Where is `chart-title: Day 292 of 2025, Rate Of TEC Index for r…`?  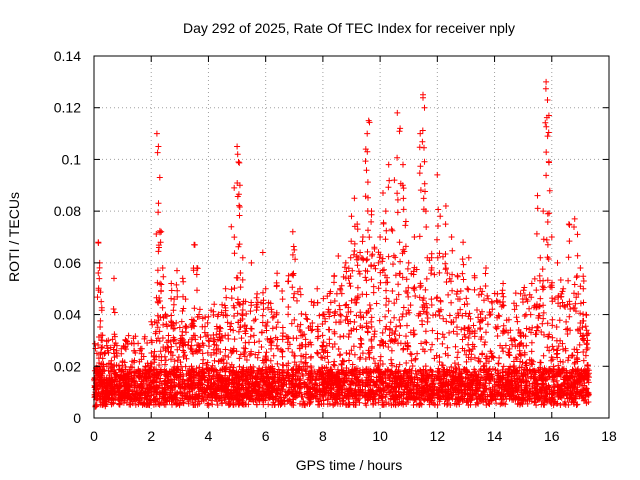 chart-title: Day 292 of 2025, Rate Of TEC Index for r… is located at coordinates (349, 28).